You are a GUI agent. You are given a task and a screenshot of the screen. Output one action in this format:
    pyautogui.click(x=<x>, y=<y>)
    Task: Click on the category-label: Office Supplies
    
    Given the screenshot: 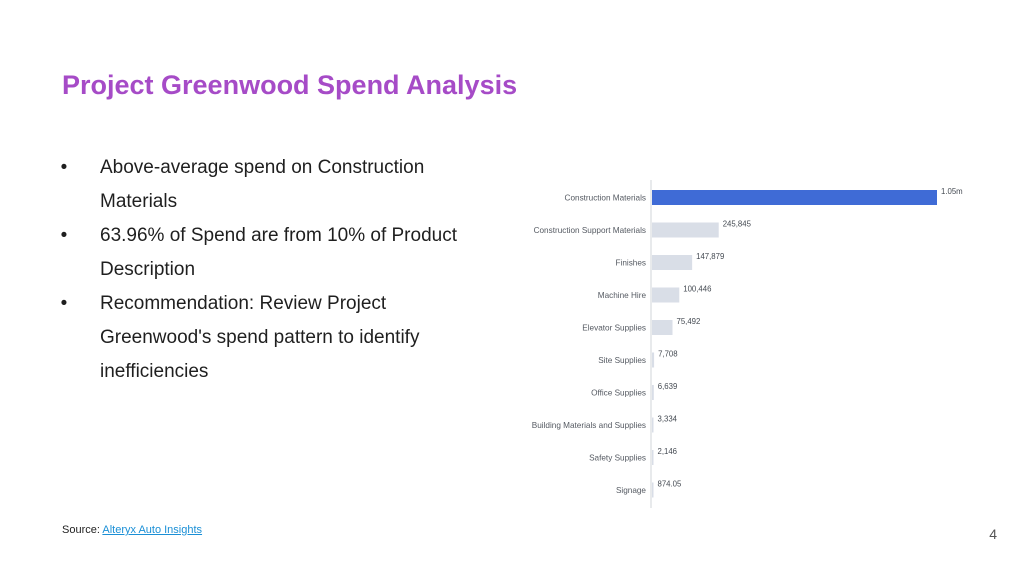 What is the action you would take?
    pyautogui.click(x=618, y=393)
    